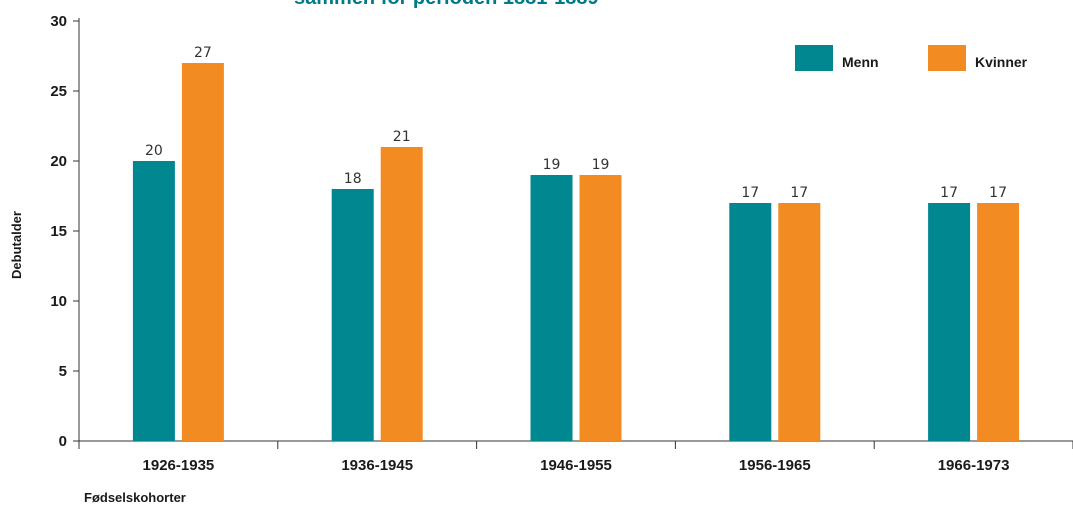  What do you see at coordinates (860, 62) in the screenshot?
I see `legend-label-menn: Menn` at bounding box center [860, 62].